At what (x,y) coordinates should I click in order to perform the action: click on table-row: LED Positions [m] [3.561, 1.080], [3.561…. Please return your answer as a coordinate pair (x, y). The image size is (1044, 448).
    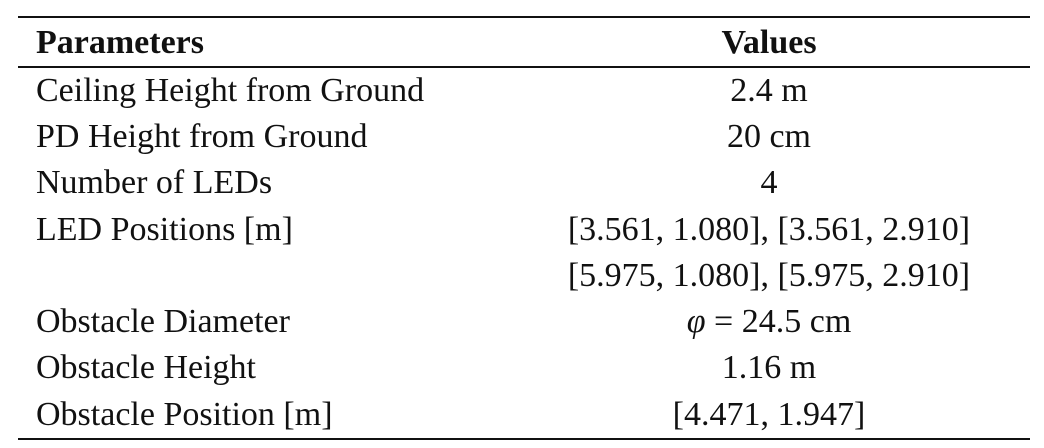
    Looking at the image, I should click on (524, 229).